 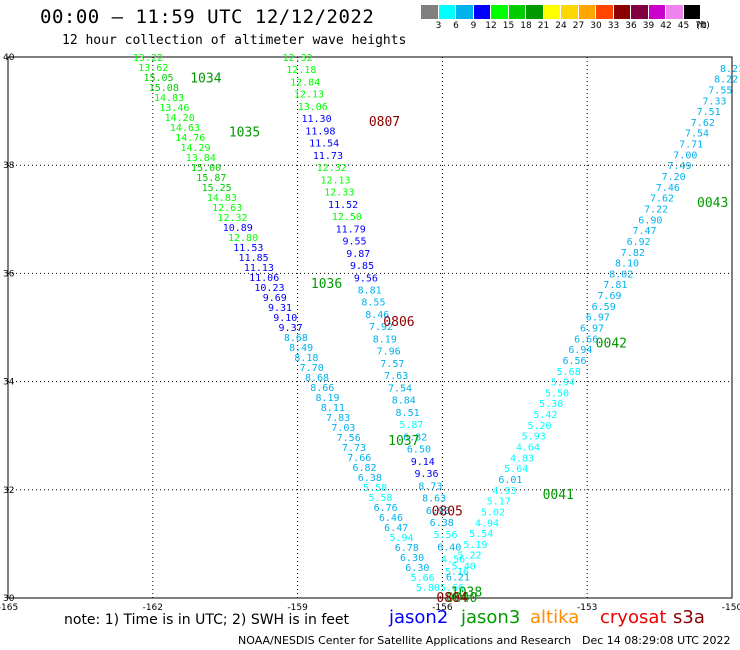 What do you see at coordinates (644, 231) in the screenshot?
I see `swh-value: 7.47` at bounding box center [644, 231].